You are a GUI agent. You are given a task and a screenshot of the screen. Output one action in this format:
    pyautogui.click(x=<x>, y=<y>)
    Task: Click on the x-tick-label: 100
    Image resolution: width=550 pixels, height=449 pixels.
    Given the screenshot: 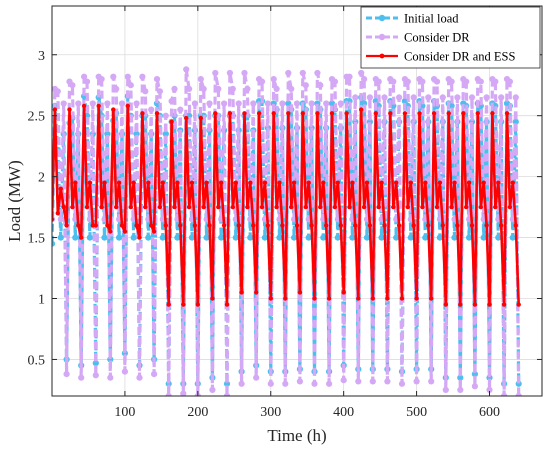 What is the action you would take?
    pyautogui.click(x=124, y=412)
    